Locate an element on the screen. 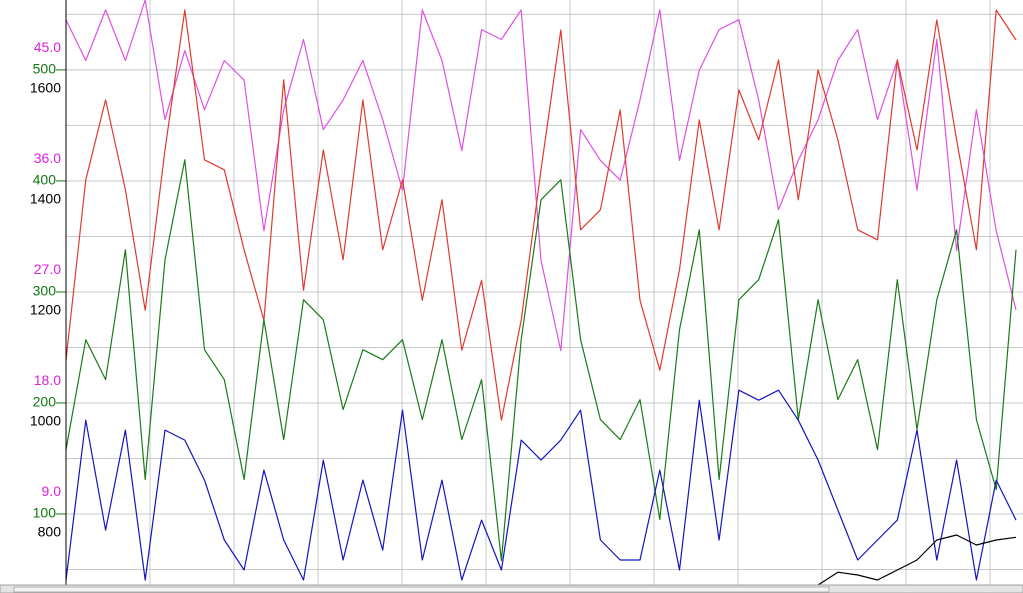  series-line is located at coordinates (917, 560).